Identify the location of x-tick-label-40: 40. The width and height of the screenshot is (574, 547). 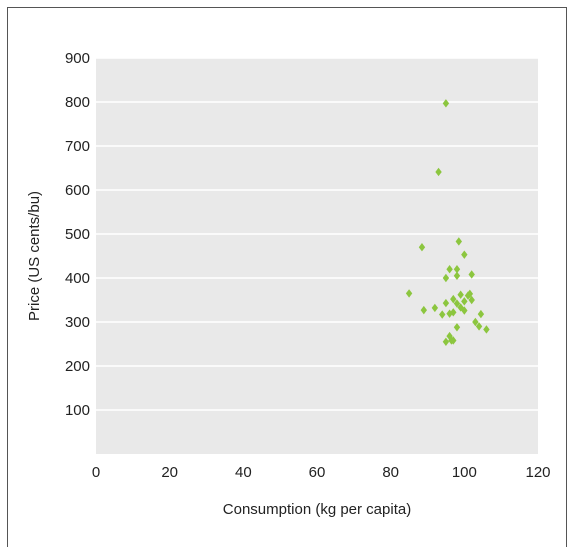
(243, 472).